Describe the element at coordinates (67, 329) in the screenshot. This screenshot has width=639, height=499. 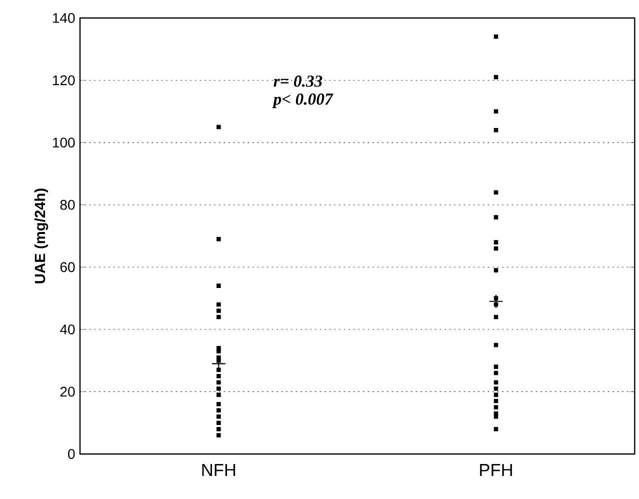
I see `y-tick-label: 40` at that location.